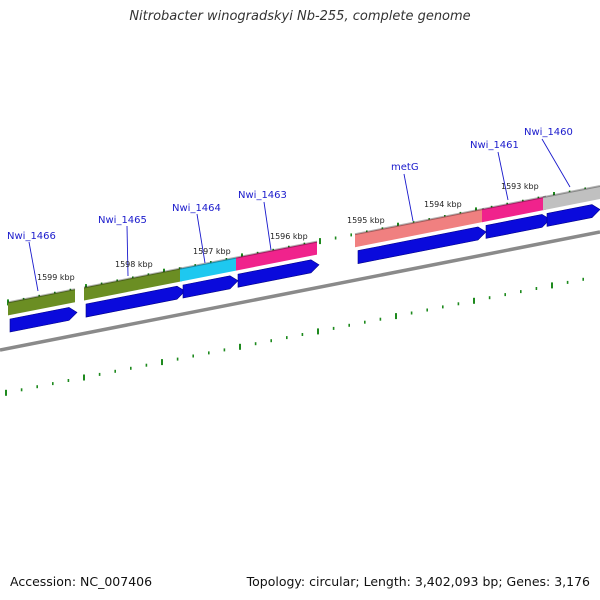 The image size is (600, 600). Describe the element at coordinates (366, 220) in the screenshot. I see `kbp-label-1595: 1595 kbp` at that location.